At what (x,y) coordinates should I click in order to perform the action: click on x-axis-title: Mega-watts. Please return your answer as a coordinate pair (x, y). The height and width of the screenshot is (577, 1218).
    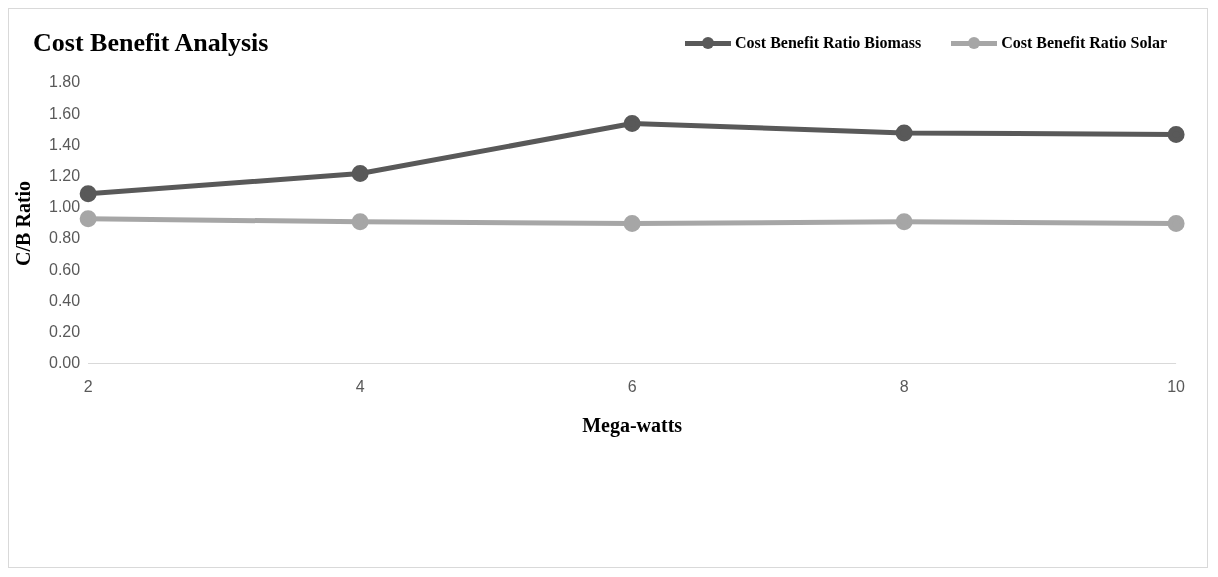
    Looking at the image, I should click on (632, 426).